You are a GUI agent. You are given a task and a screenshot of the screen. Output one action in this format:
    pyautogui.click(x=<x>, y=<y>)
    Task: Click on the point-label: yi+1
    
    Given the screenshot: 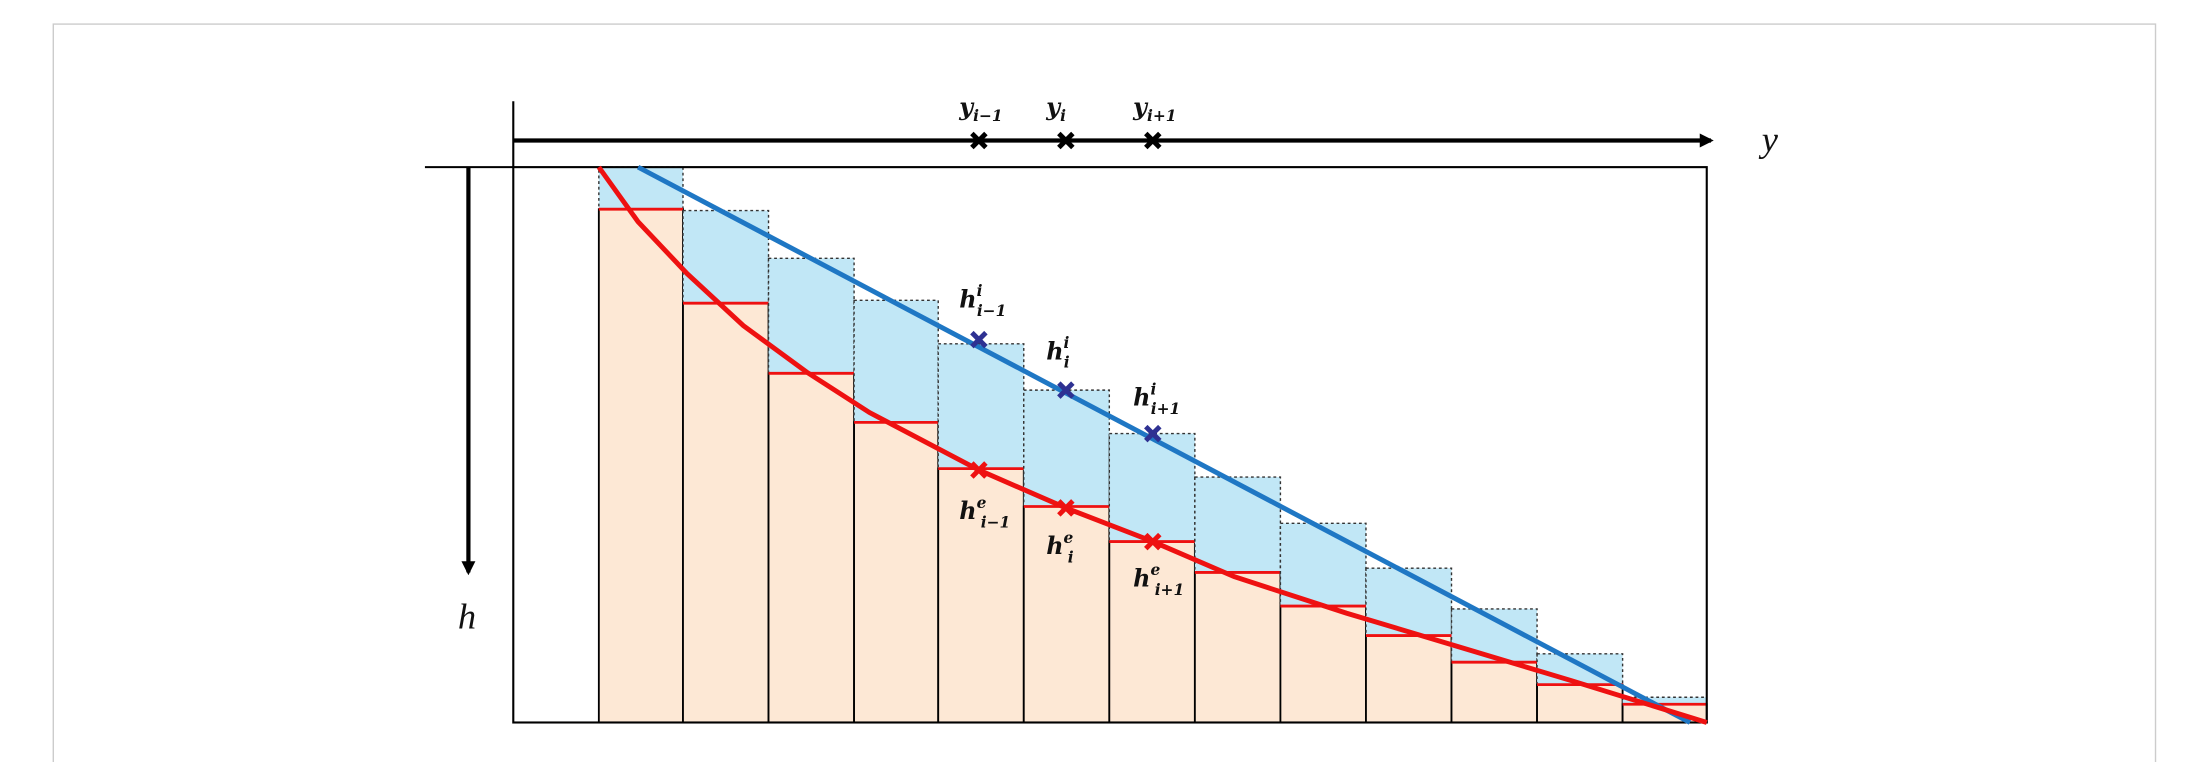 What is the action you would take?
    pyautogui.click(x=1154, y=109)
    